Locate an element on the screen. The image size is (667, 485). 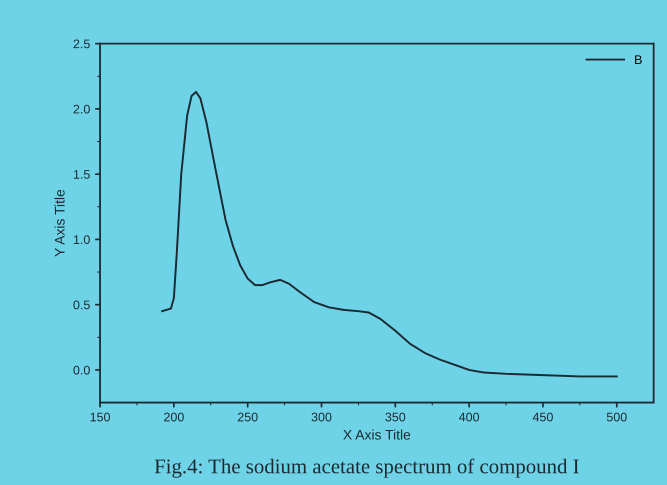
x-axis-title: X Axis Title is located at coordinates (376, 434).